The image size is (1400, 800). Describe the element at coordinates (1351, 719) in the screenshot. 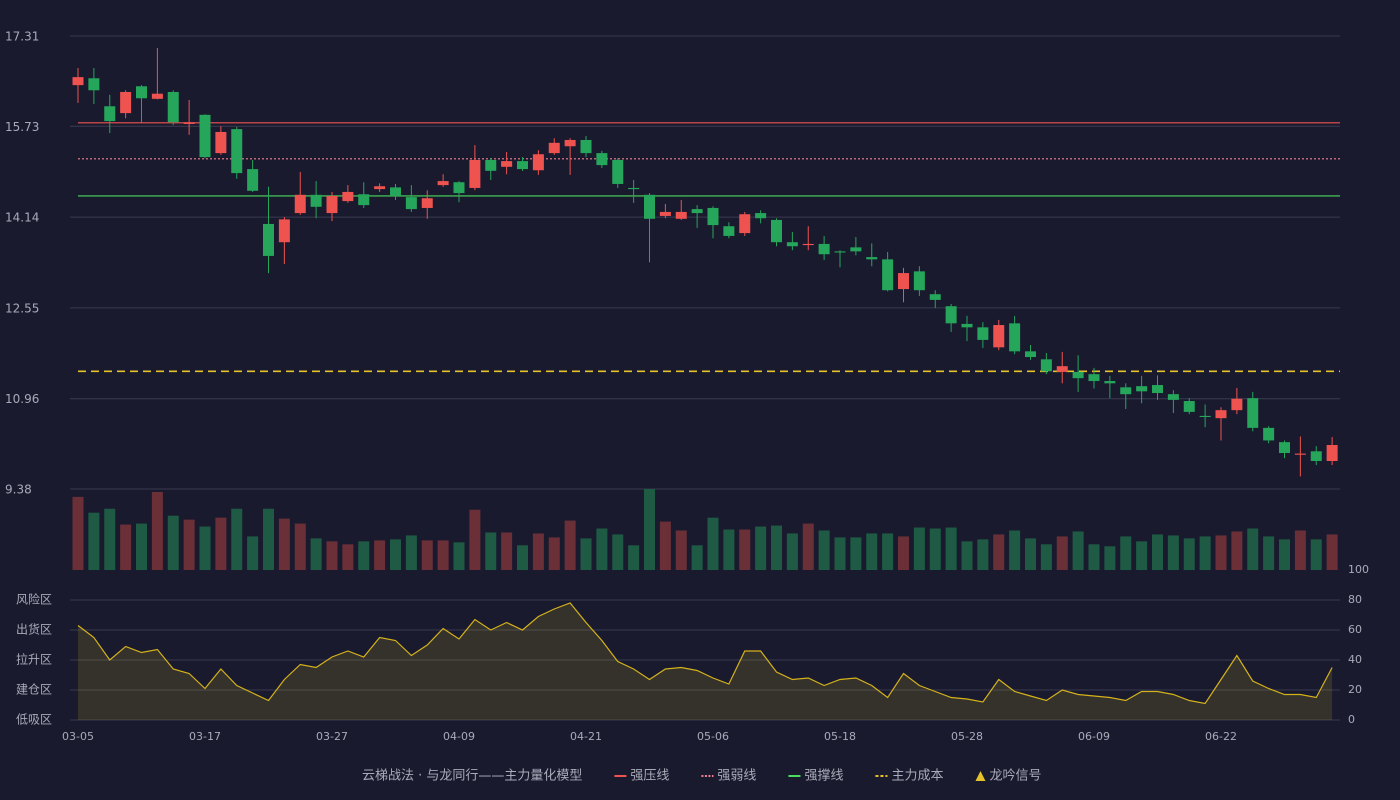

I see `y2-tick-label: 0` at that location.